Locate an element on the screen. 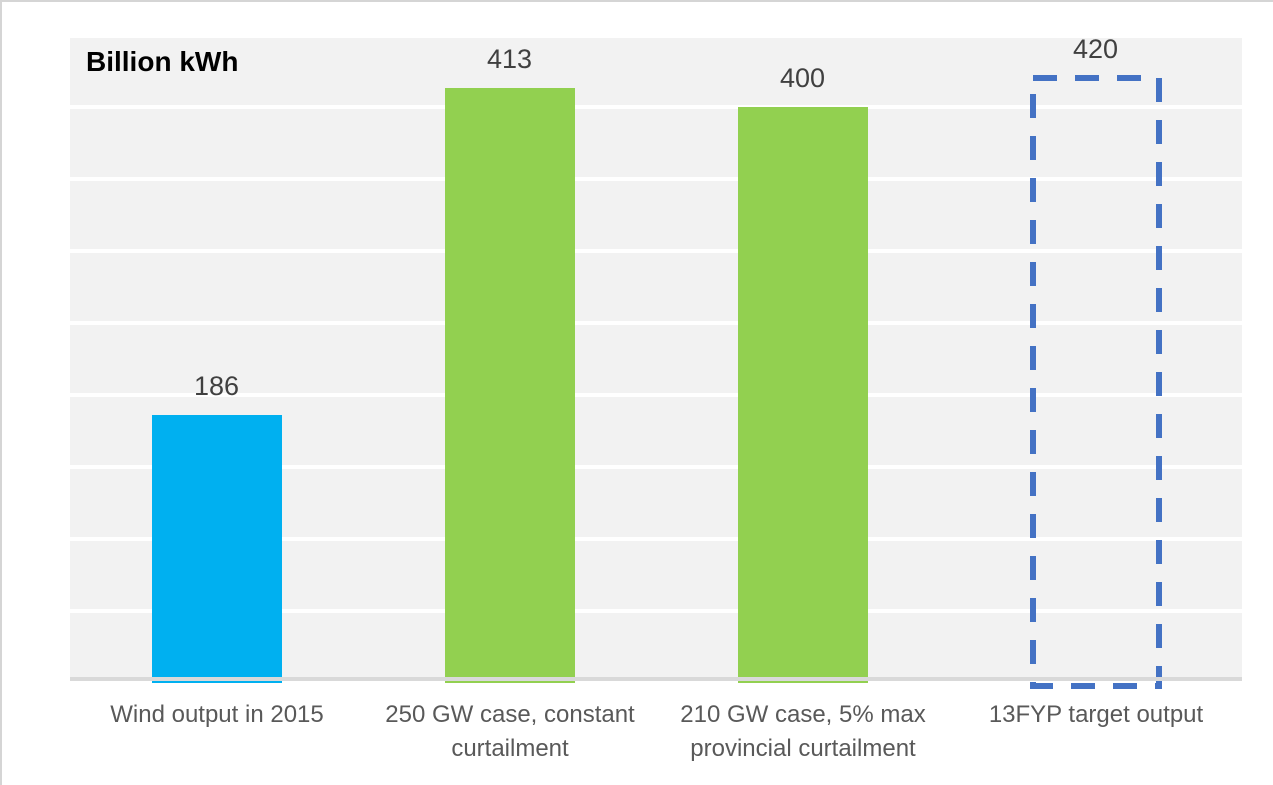  data-label-3: 420 is located at coordinates (1095, 49).